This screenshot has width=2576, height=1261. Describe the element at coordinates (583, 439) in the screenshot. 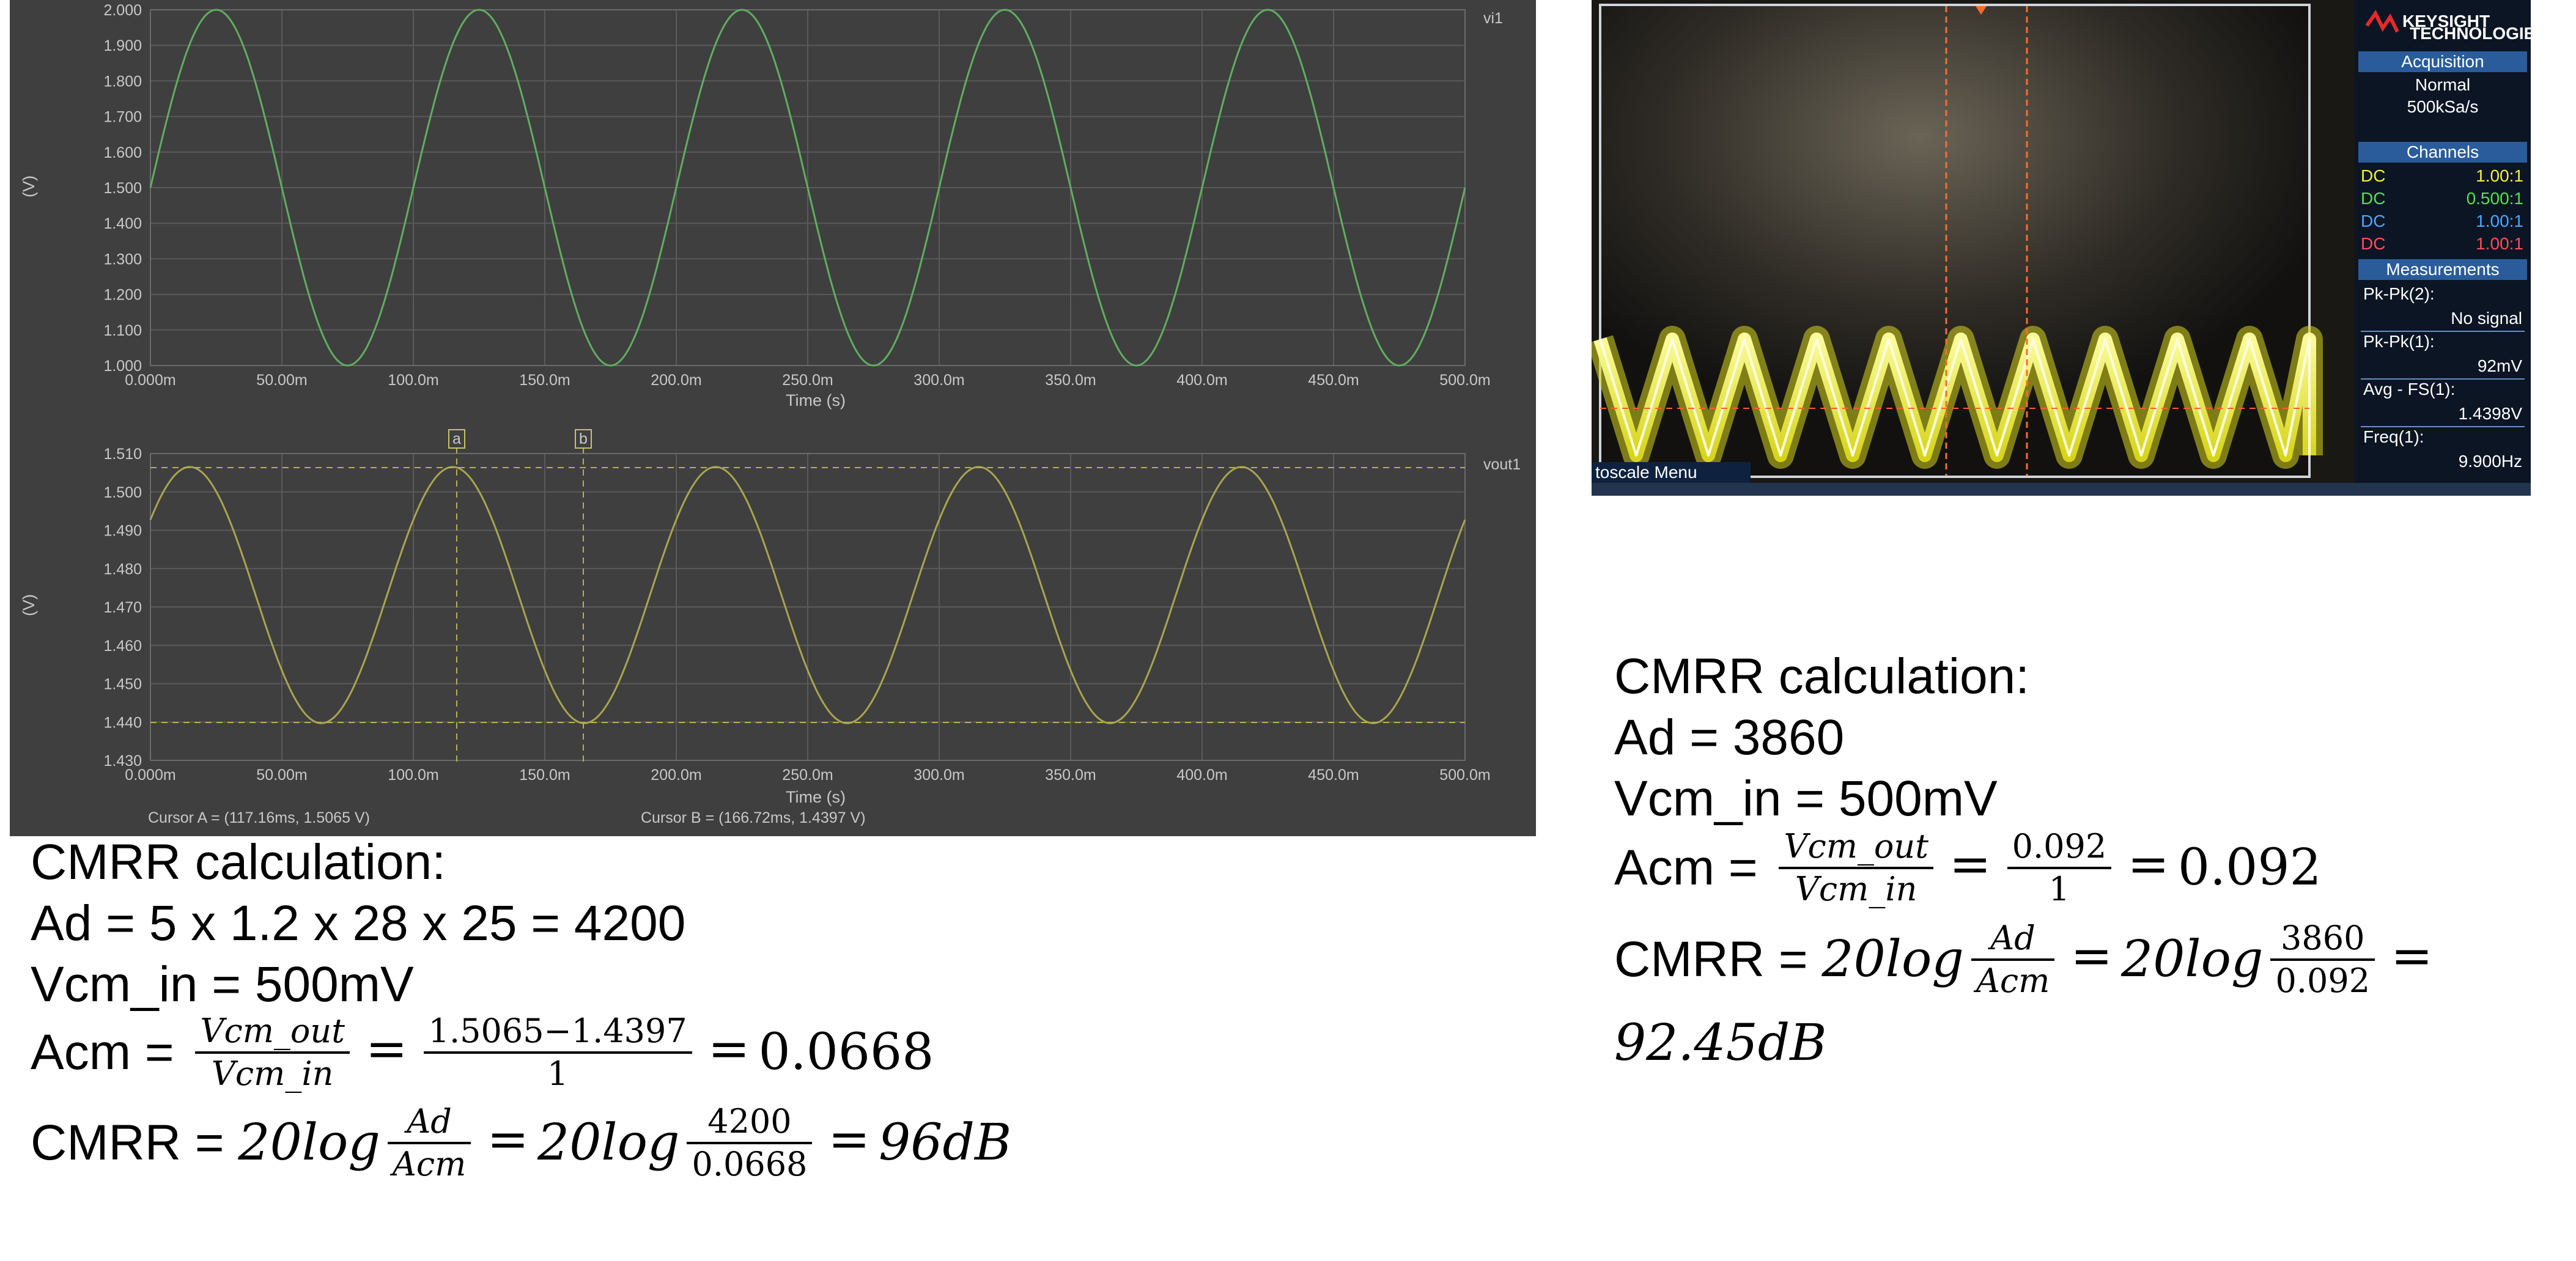

I see `cursor-b-handle` at that location.